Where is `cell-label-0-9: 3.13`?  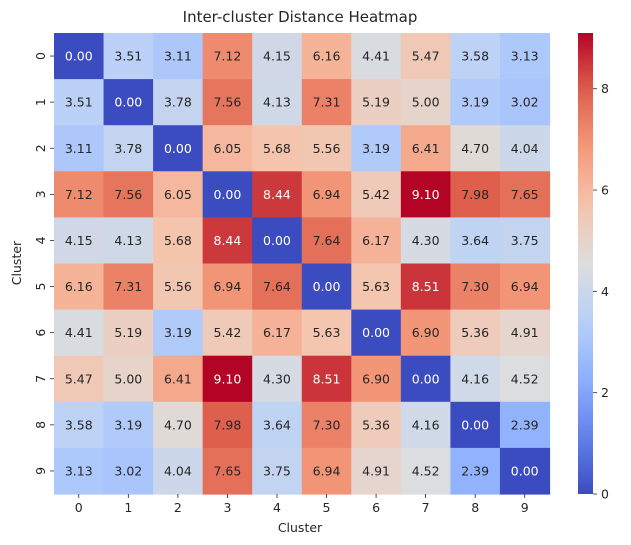 cell-label-0-9: 3.13 is located at coordinates (525, 56).